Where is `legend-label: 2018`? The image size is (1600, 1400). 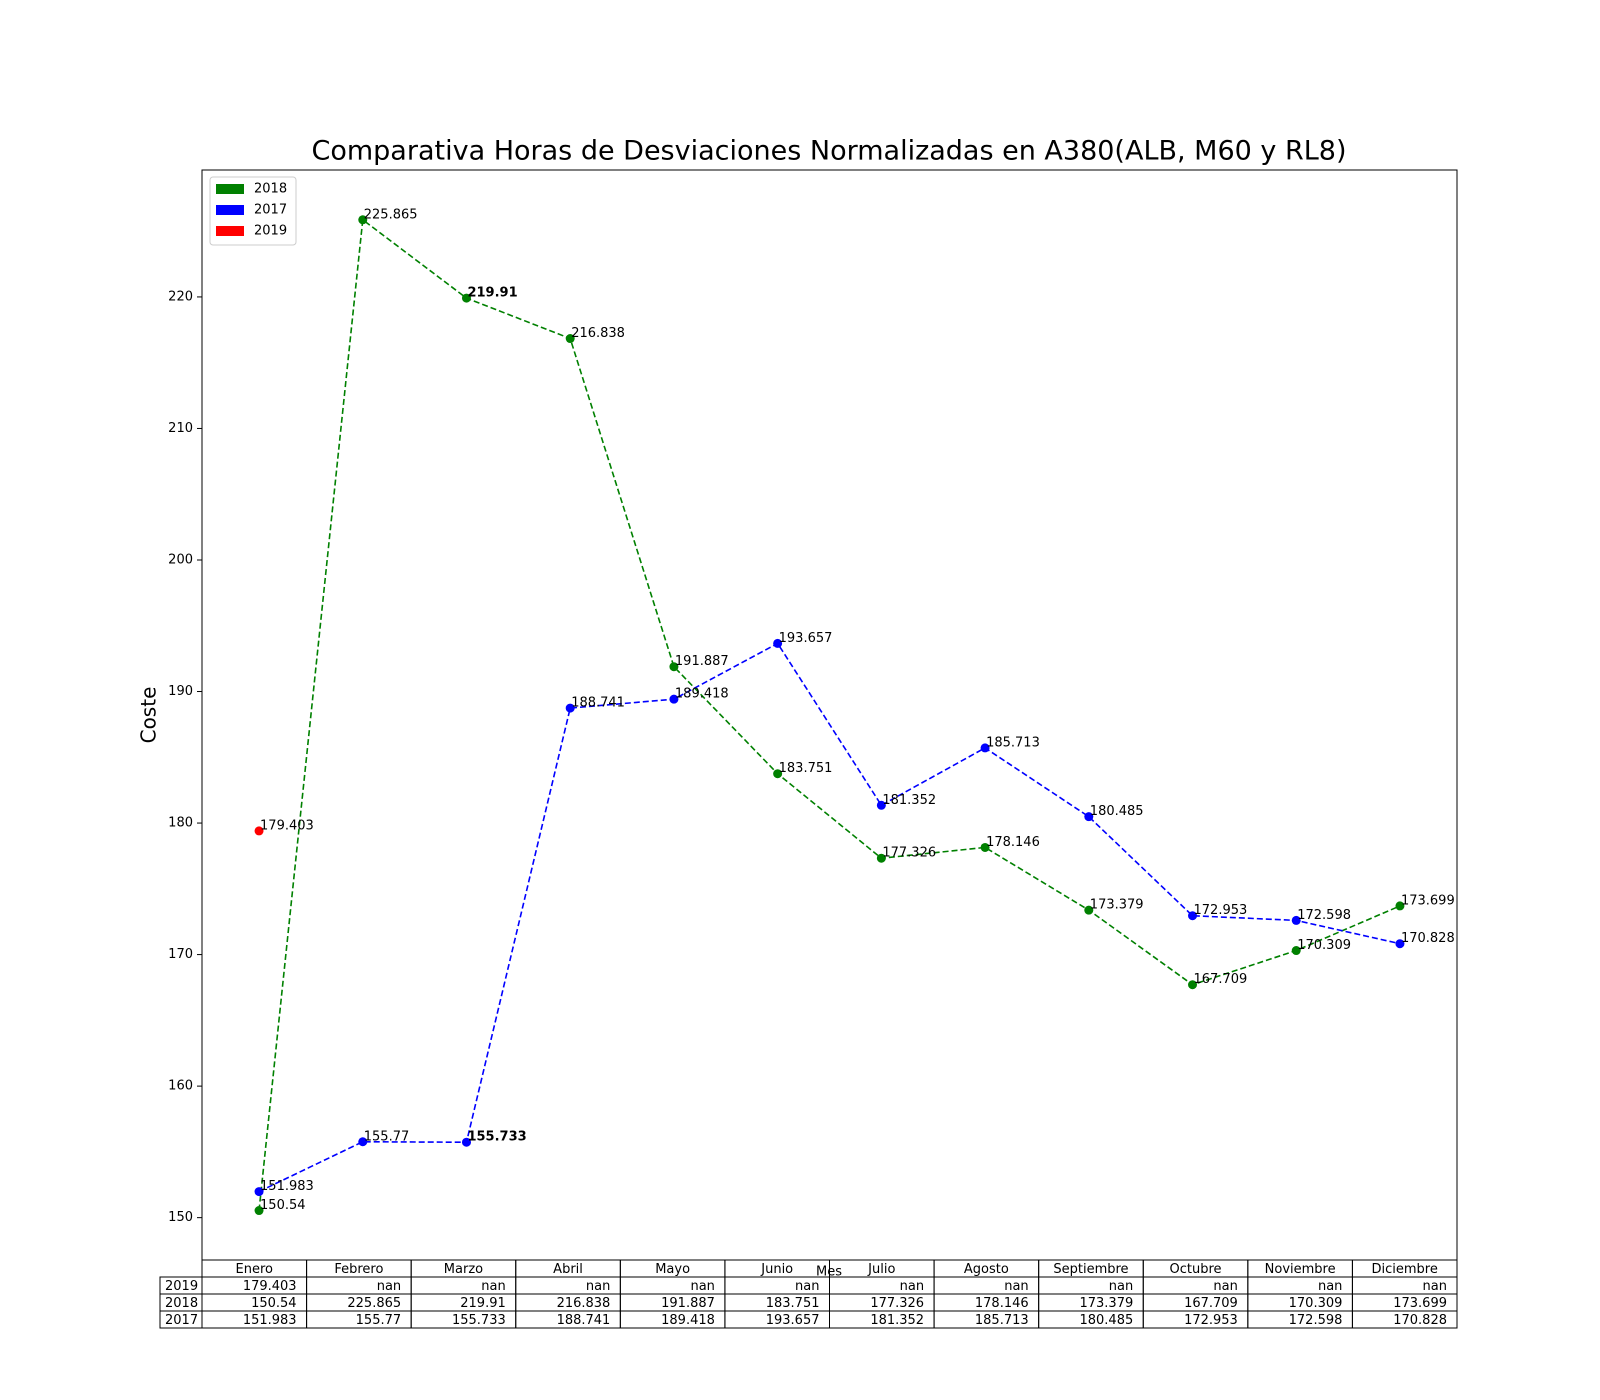
legend-label: 2018 is located at coordinates (270, 189).